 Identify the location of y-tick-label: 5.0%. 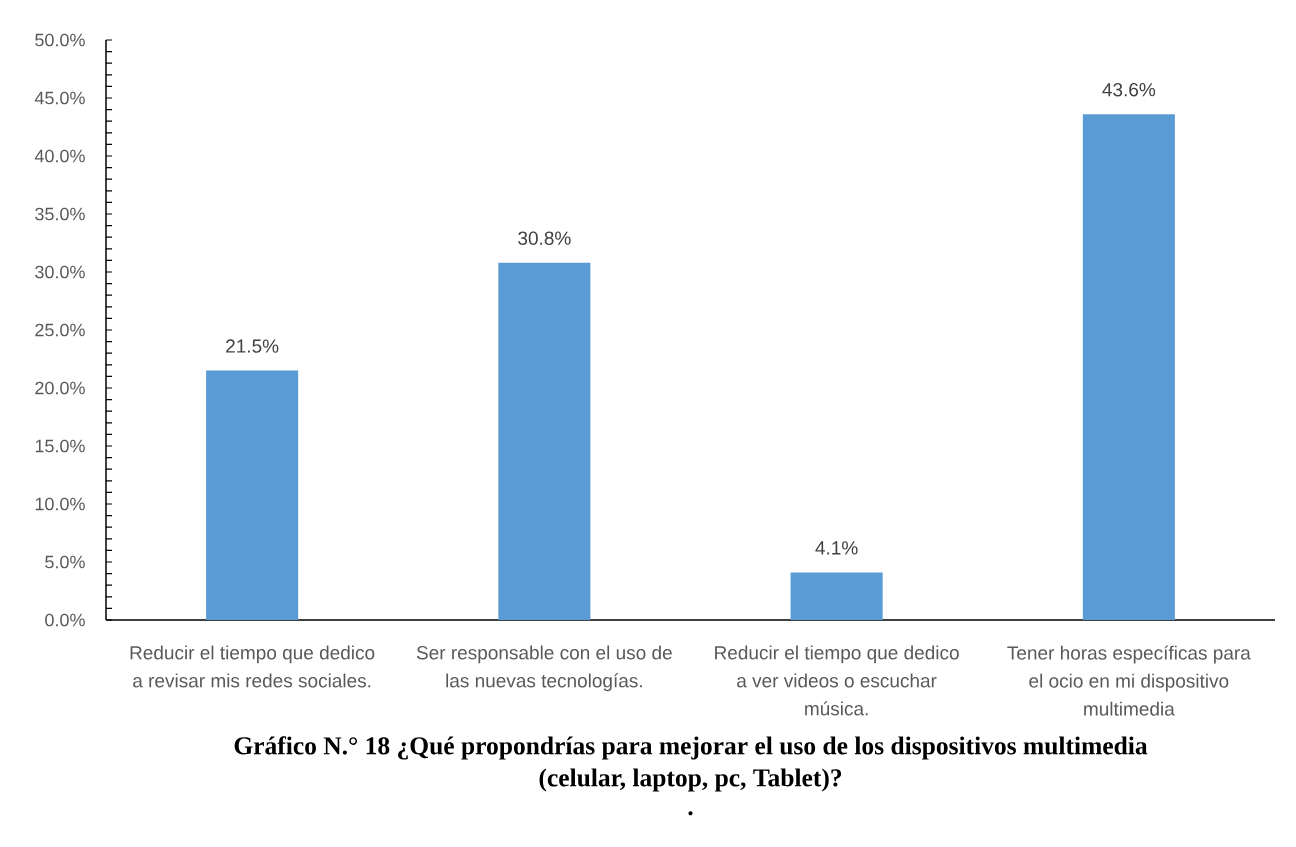
(65, 562).